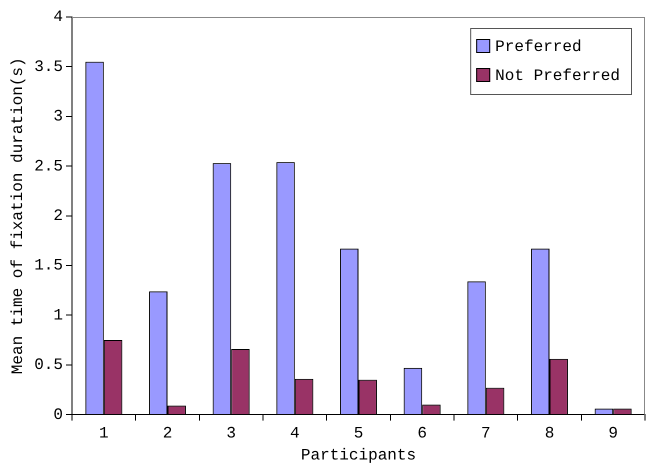  I want to click on y-tick-label: 1, so click(58, 315).